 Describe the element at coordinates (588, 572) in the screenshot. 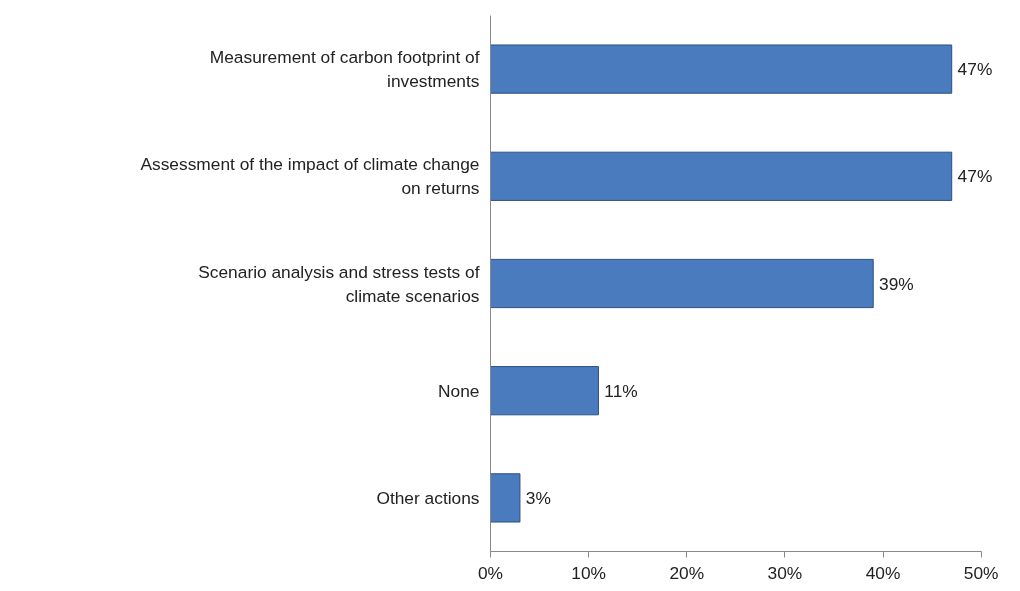

I see `x-tick-label: 10%` at that location.